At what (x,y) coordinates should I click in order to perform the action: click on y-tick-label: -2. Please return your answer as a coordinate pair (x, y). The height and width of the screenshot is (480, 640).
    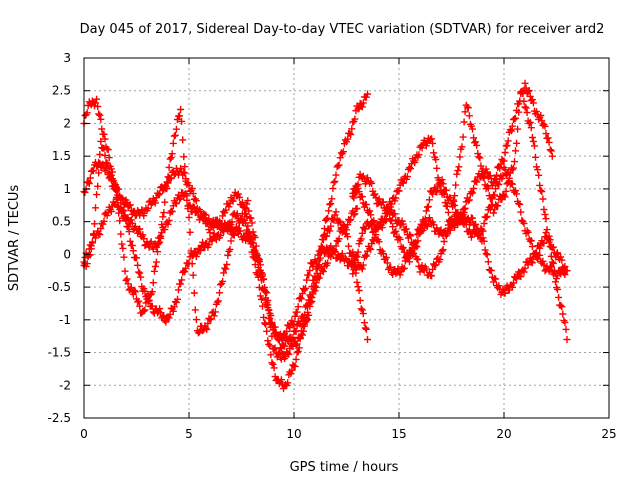
    Looking at the image, I should click on (65, 385).